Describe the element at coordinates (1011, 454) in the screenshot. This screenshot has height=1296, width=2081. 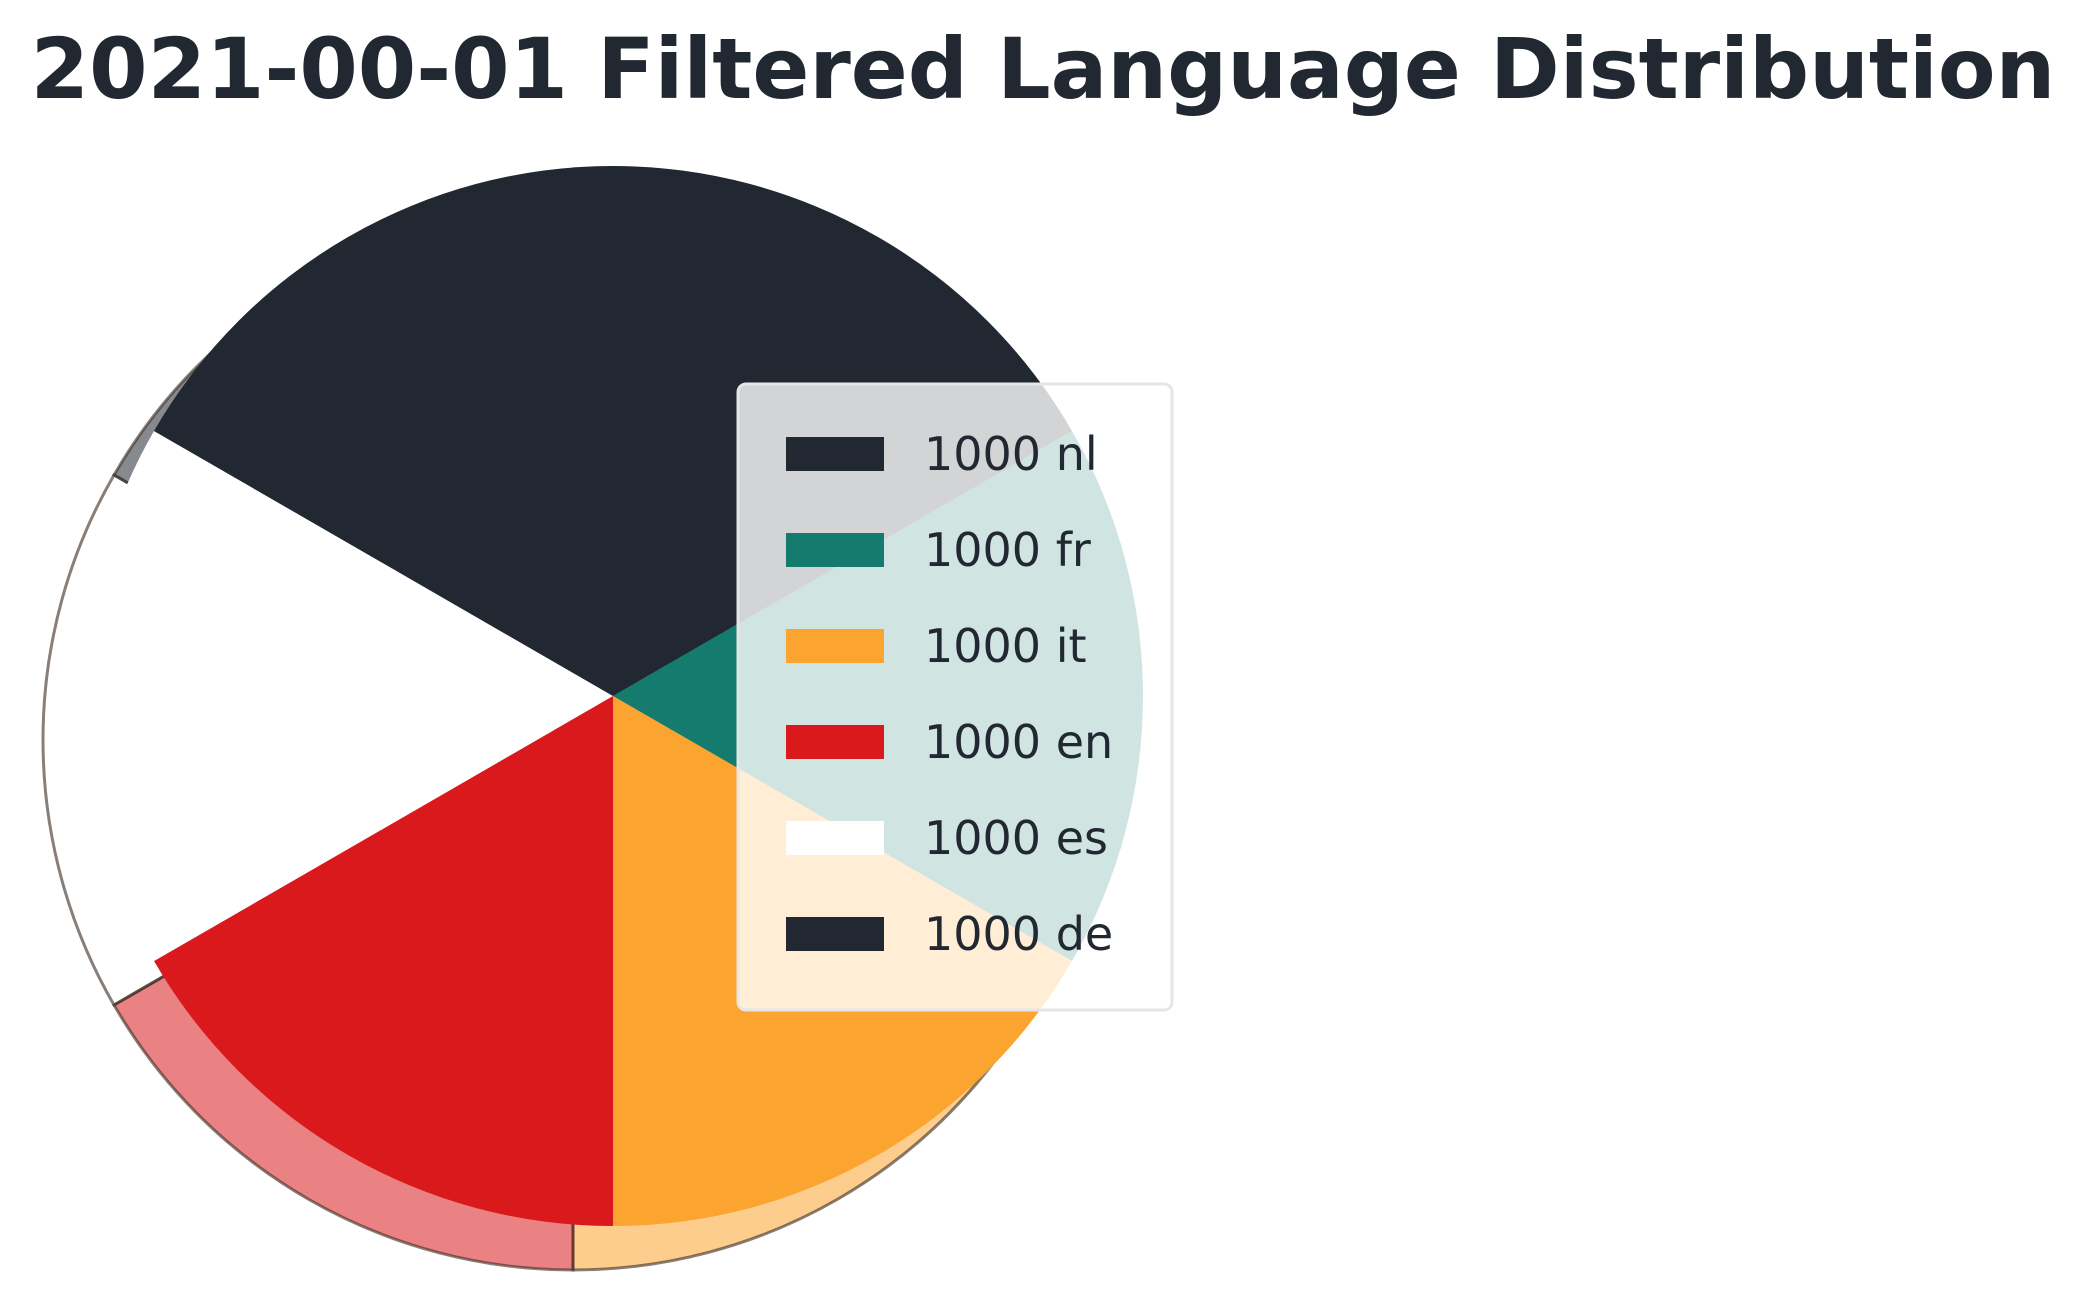
I see `legend-label-nl: 1000 nl` at that location.